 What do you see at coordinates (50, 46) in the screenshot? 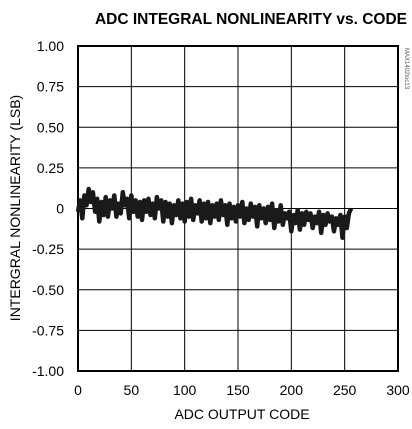
I see `y-tick-label: 1.00` at bounding box center [50, 46].